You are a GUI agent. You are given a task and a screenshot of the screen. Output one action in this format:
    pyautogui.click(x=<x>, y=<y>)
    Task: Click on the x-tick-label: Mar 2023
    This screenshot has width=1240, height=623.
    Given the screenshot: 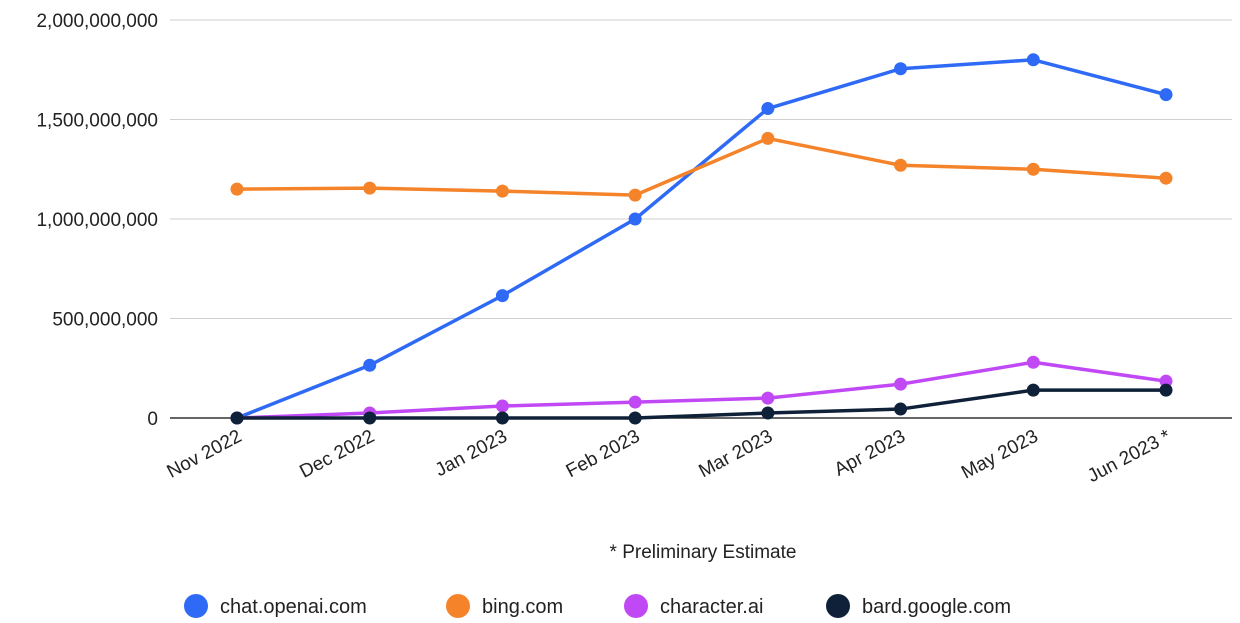 What is the action you would take?
    pyautogui.click(x=735, y=454)
    